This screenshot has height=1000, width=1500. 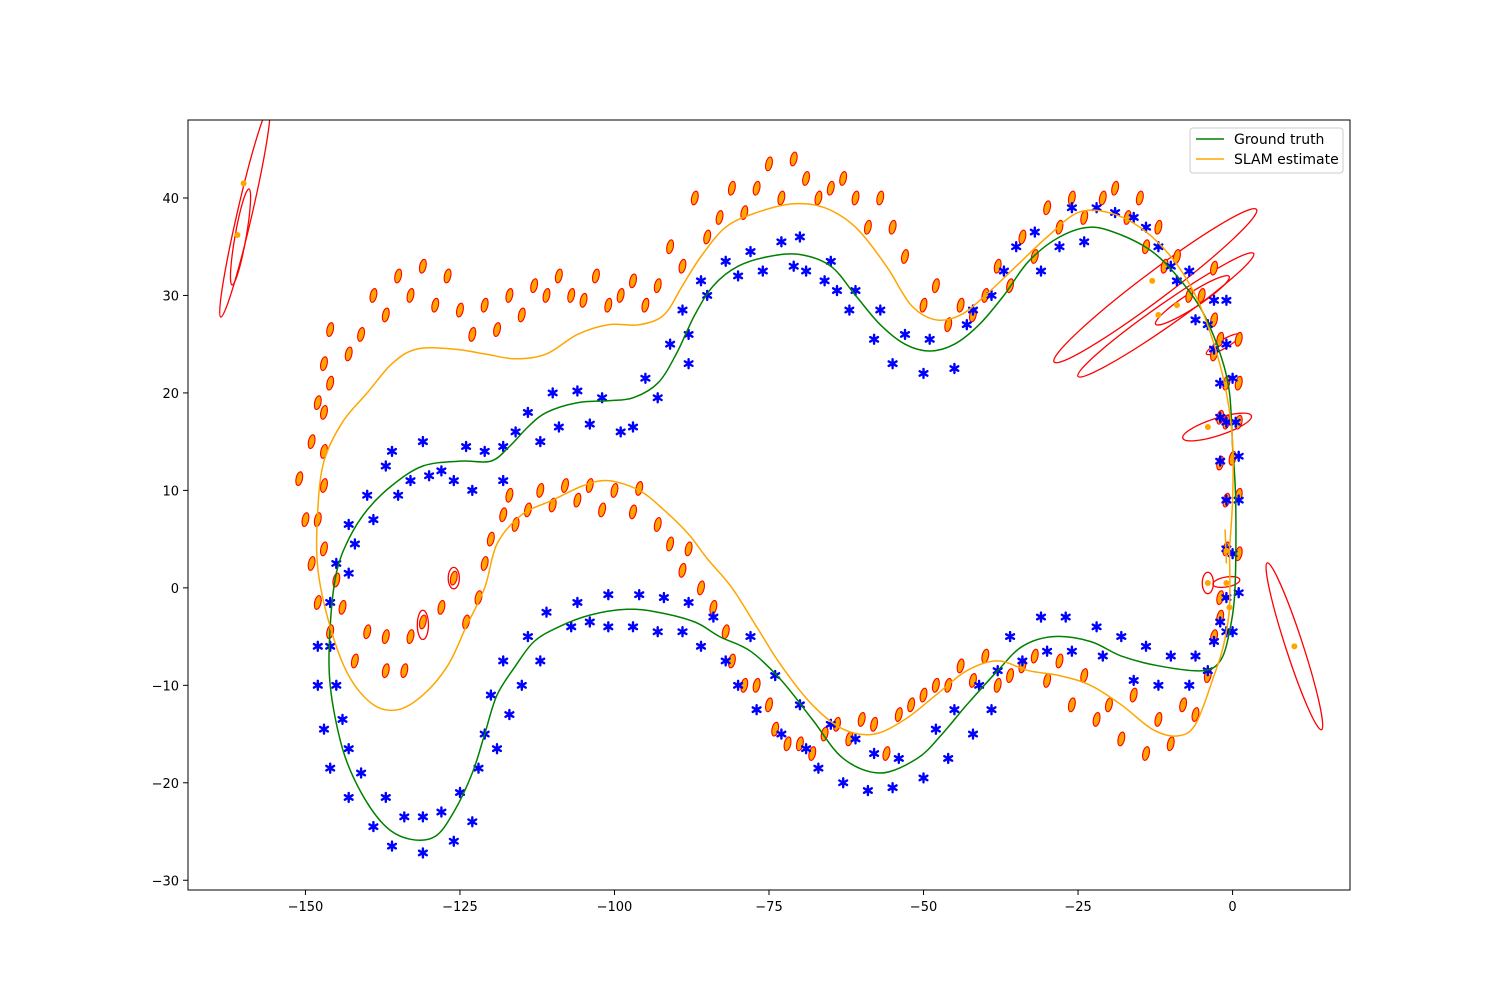 What do you see at coordinates (1279, 140) in the screenshot?
I see `legend-label-ground-truth: Ground truth` at bounding box center [1279, 140].